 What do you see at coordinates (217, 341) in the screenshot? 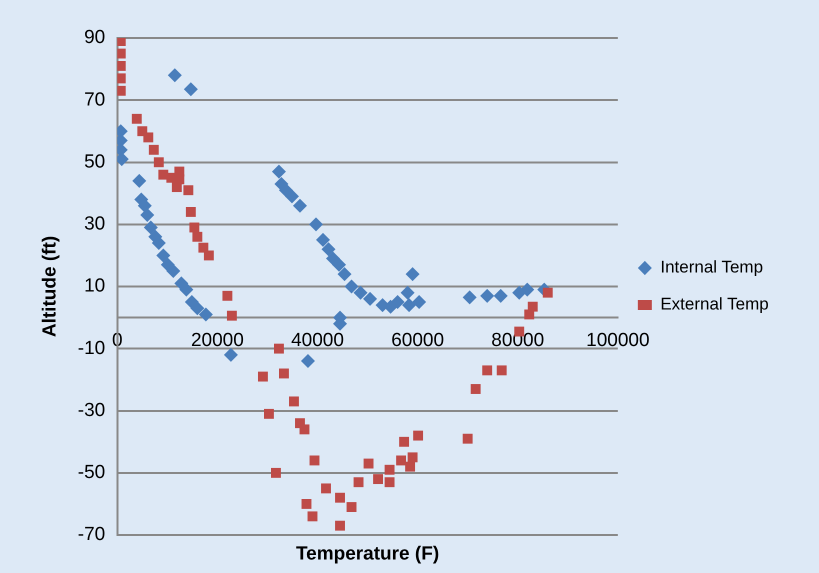
I see `x-tick-label: 20000` at bounding box center [217, 341].